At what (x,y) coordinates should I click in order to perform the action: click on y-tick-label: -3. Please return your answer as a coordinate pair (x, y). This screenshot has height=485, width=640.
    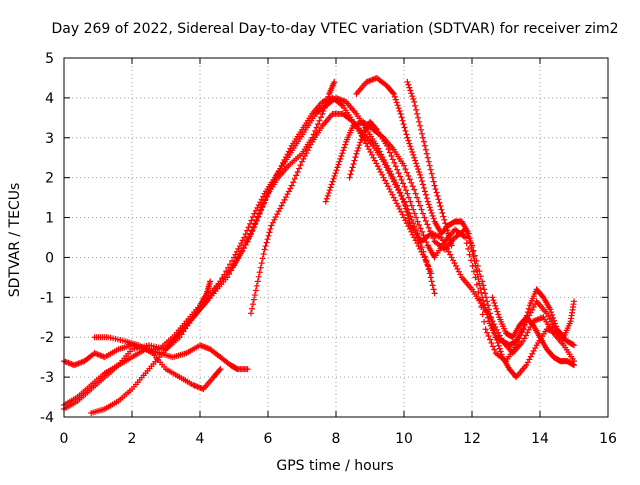
    Looking at the image, I should click on (47, 378).